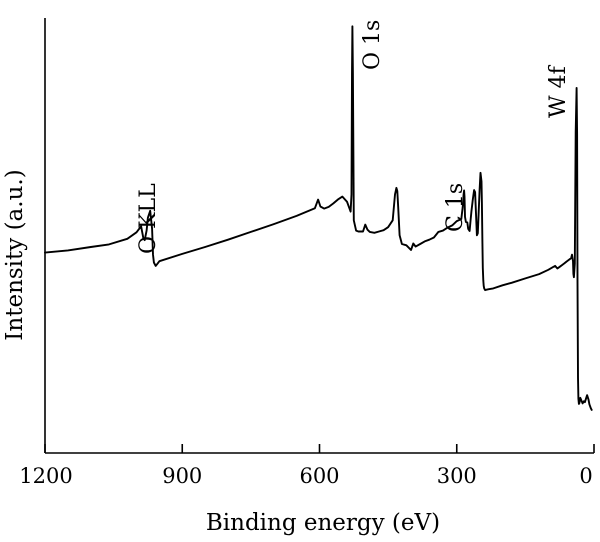  I want to click on x-tick-label: 600, so click(319, 476).